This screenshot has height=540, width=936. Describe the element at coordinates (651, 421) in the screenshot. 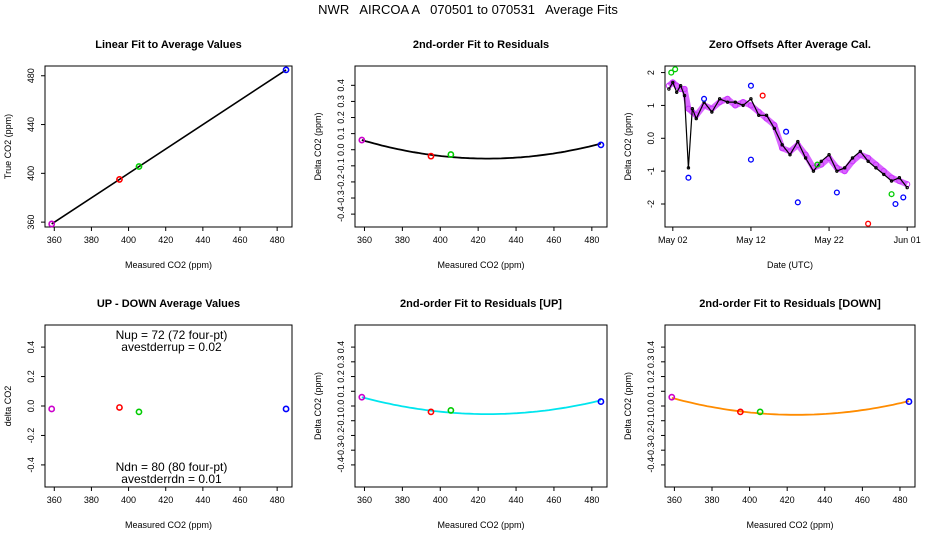

I see `y-tick-label: -0.1` at that location.